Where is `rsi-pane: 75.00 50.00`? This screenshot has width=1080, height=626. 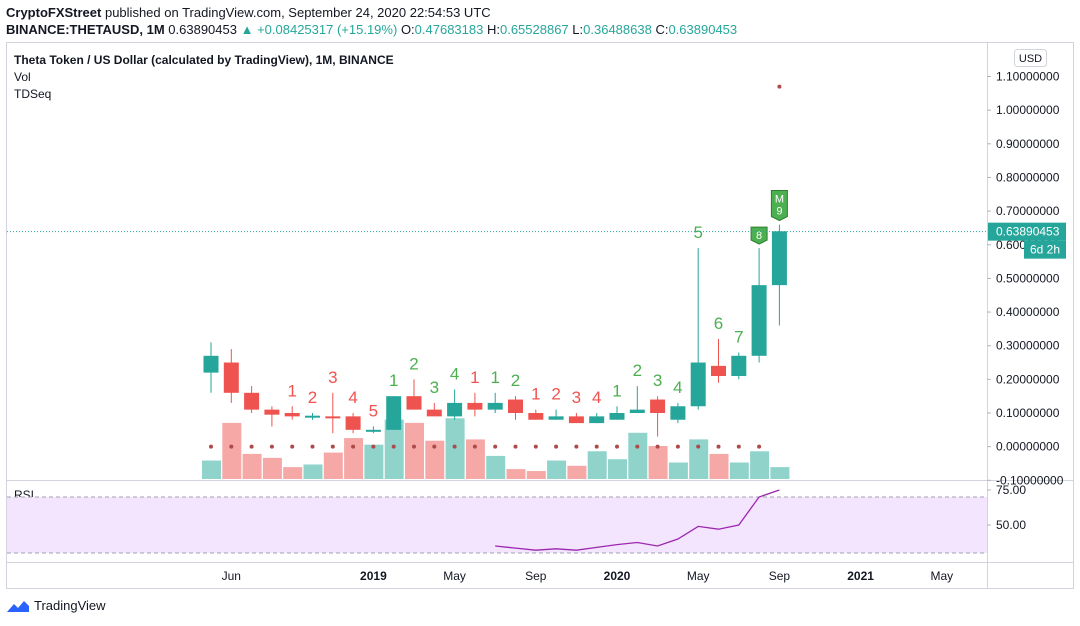
rsi-pane: 75.00 50.00 is located at coordinates (516, 518).